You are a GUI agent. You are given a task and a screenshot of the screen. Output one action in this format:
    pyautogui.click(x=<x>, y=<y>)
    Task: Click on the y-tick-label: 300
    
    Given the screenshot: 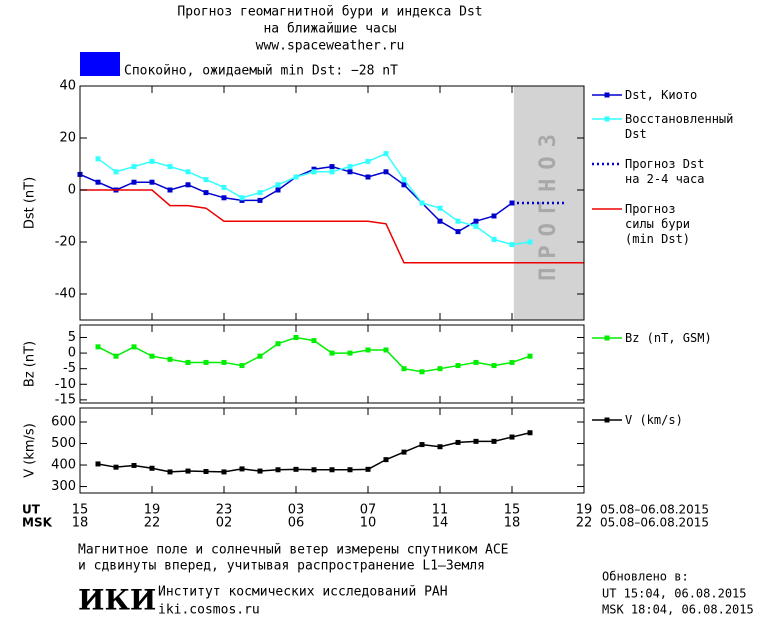 What is the action you would take?
    pyautogui.click(x=63, y=486)
    